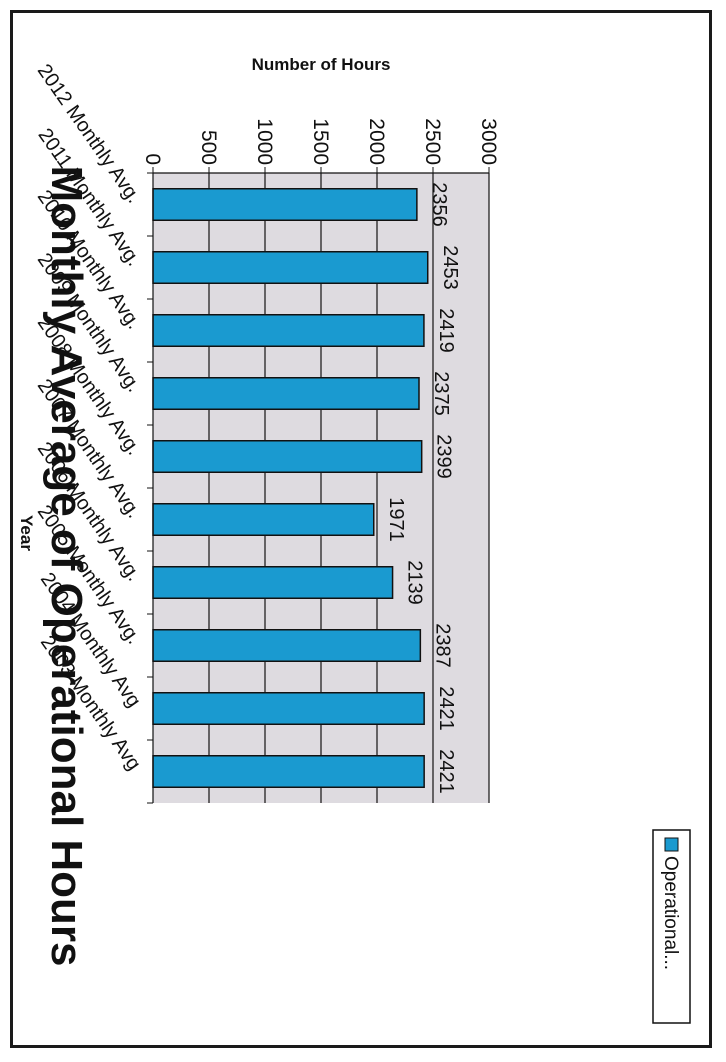  Describe the element at coordinates (376, 141) in the screenshot. I see `y-tick-label: 2000` at that location.